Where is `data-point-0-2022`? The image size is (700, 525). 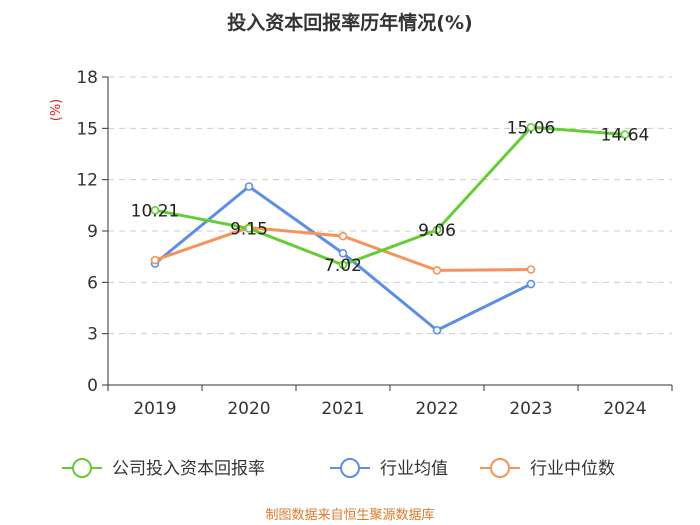 data-point-0-2022 is located at coordinates (437, 230).